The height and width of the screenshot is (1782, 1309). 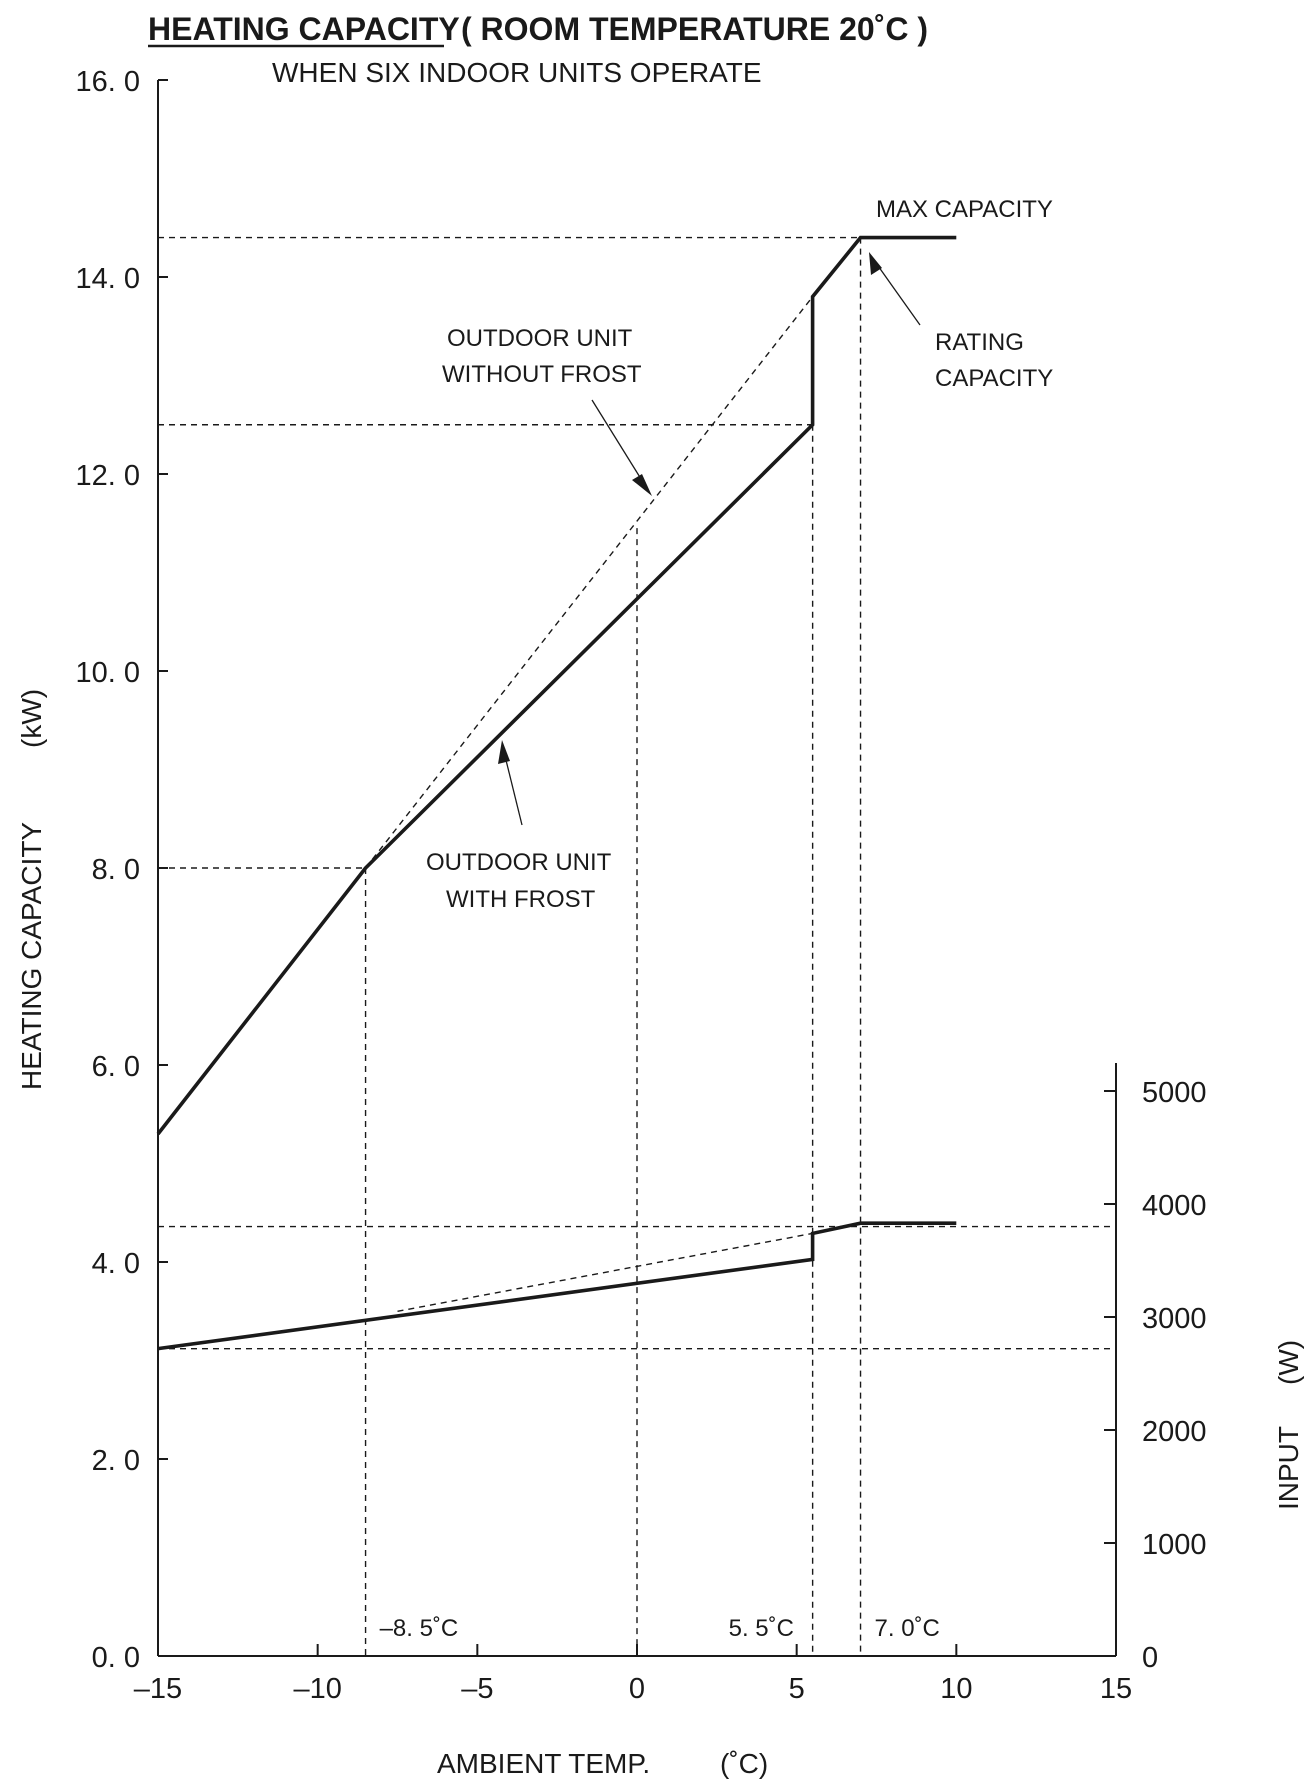 What do you see at coordinates (898, 294) in the screenshot?
I see `rating-capacity-arrow` at bounding box center [898, 294].